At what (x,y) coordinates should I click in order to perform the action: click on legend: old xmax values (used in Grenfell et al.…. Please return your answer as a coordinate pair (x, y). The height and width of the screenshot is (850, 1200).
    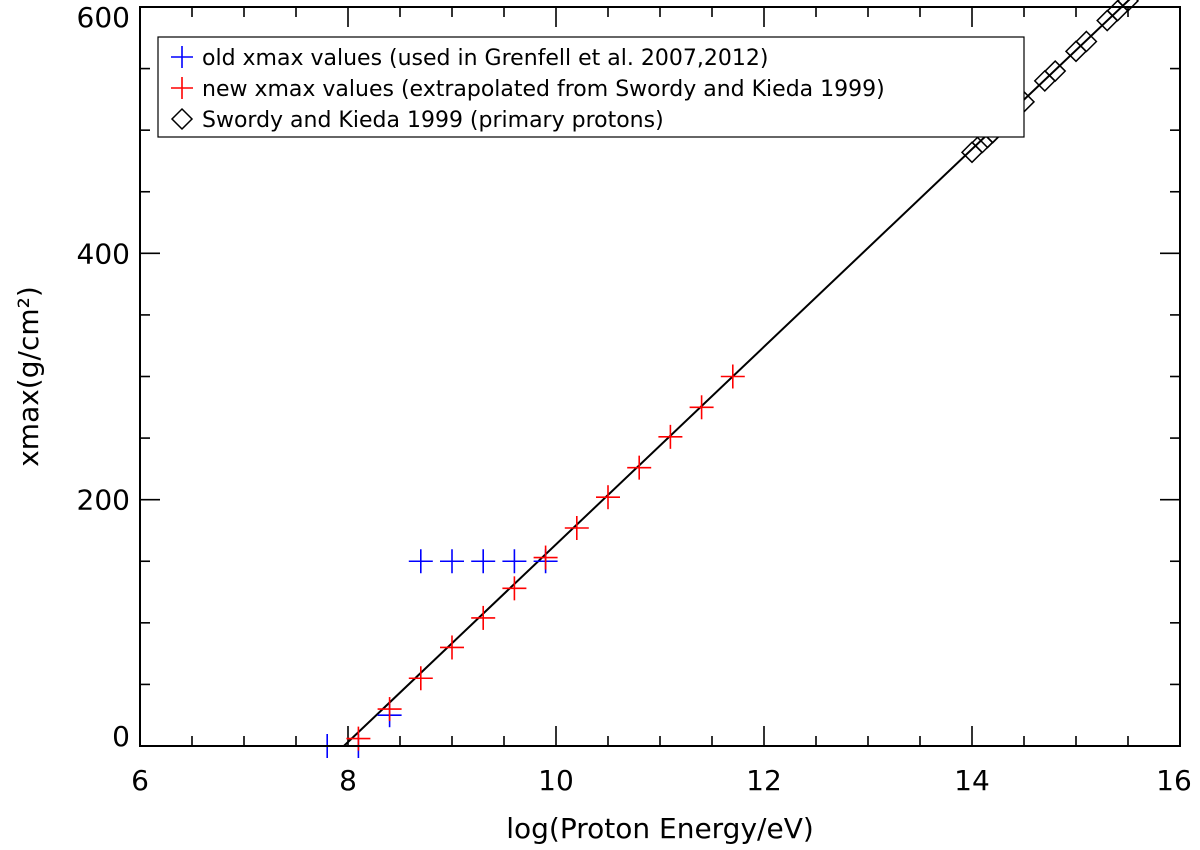
    Looking at the image, I should click on (591, 87).